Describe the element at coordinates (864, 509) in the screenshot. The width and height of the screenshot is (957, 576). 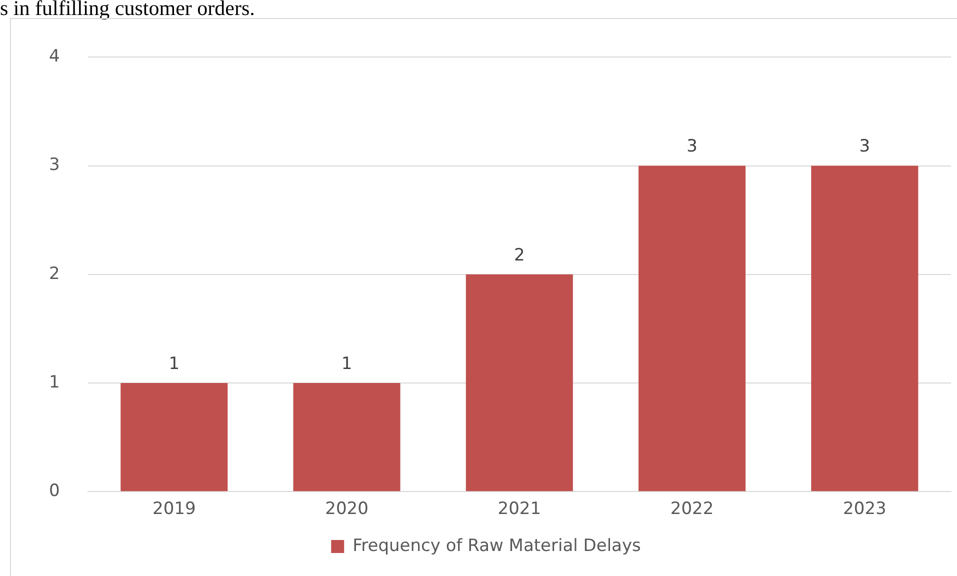
I see `x-tick-label: 2023` at that location.